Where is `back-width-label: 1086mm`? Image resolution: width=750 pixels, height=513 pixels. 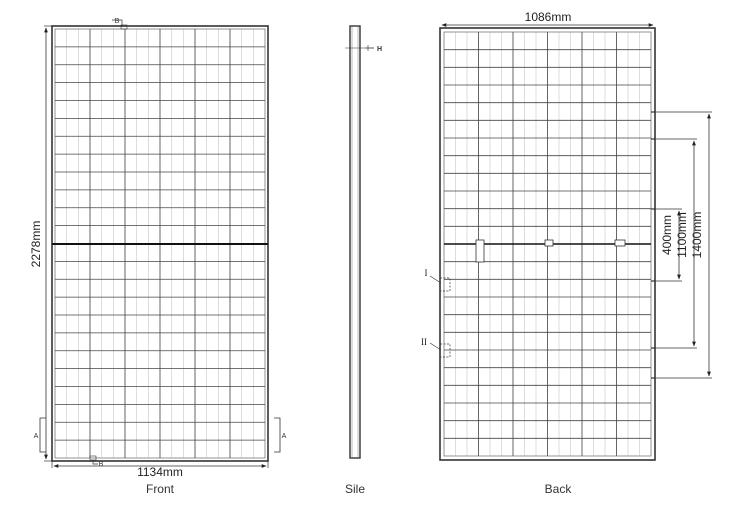 back-width-label: 1086mm is located at coordinates (548, 17).